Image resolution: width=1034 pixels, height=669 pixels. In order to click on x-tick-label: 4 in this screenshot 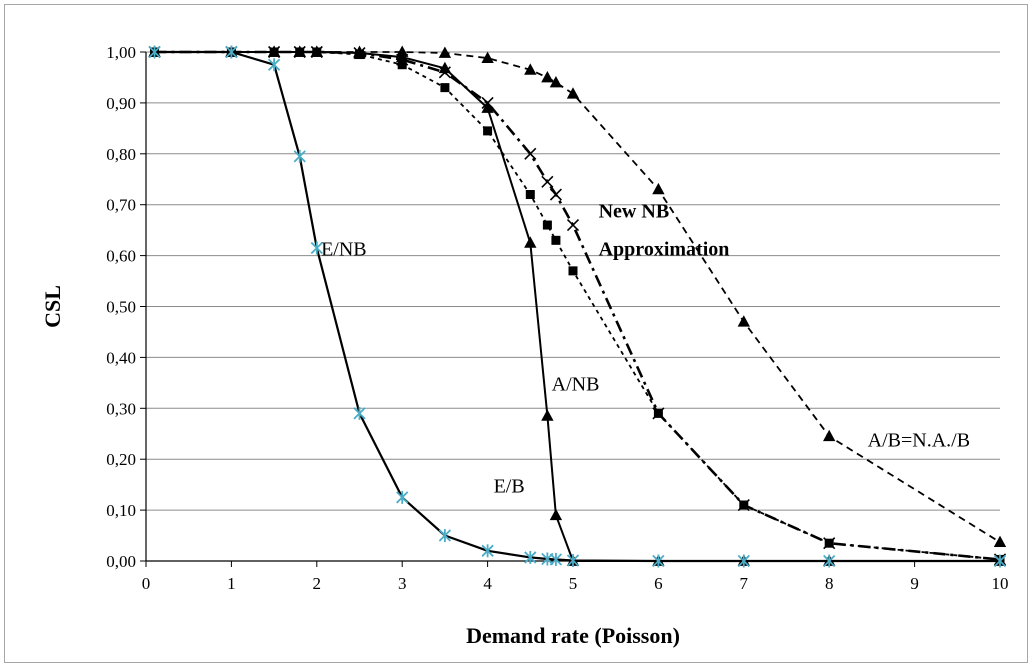, I will do `click(487, 583)`.